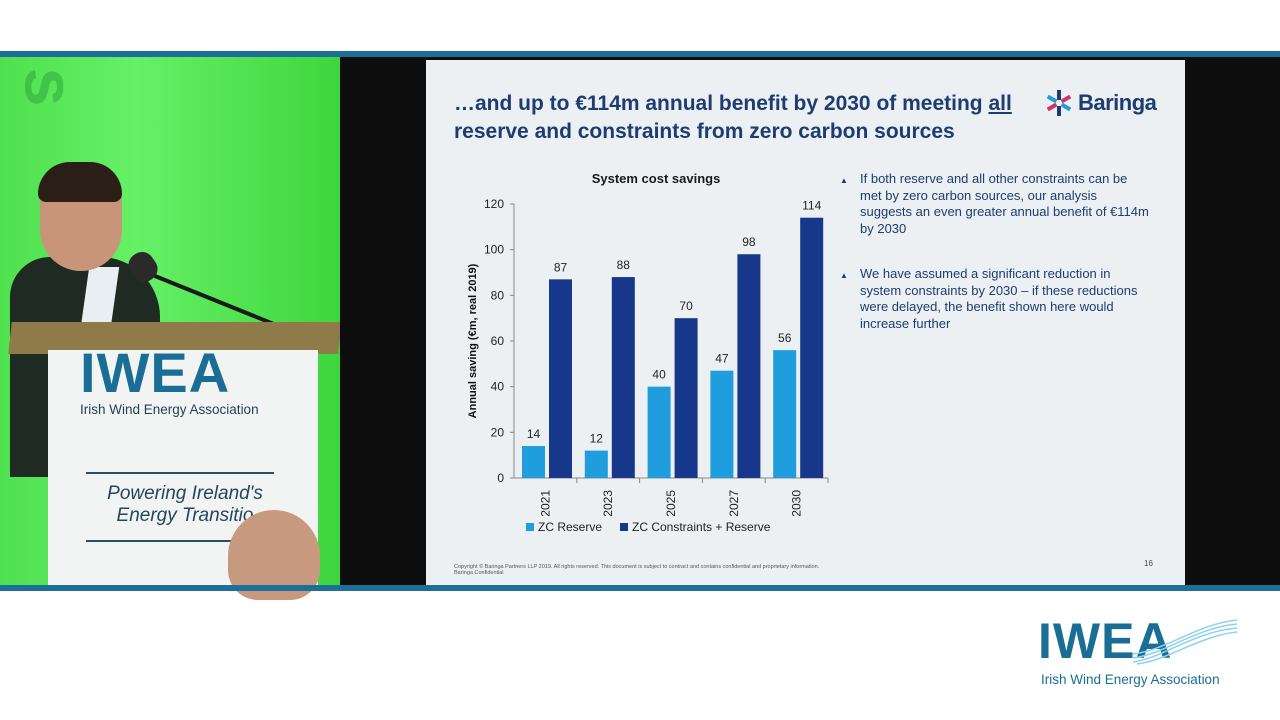 The height and width of the screenshot is (720, 1280). Describe the element at coordinates (155, 372) in the screenshot. I see `podium-logo: IWEA` at that location.